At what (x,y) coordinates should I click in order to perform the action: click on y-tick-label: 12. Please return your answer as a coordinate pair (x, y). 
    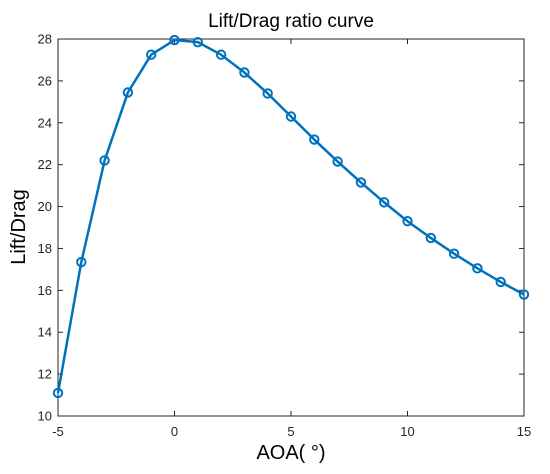
    Looking at the image, I should click on (45, 374).